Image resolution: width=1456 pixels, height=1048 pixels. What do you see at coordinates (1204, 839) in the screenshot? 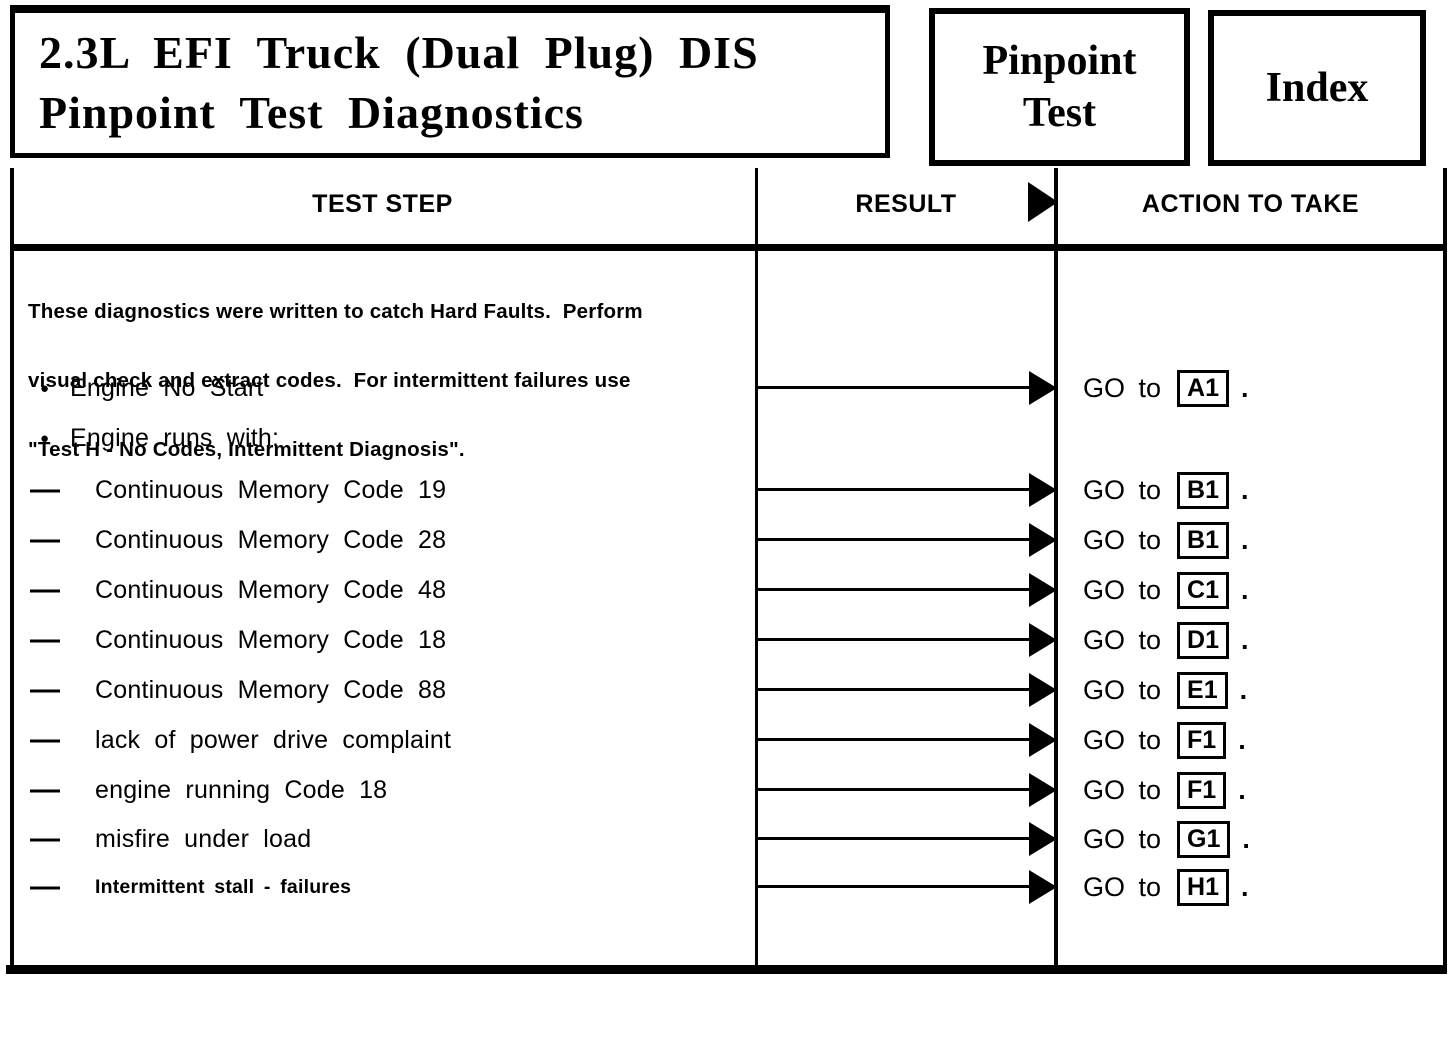
I see `goto-code-G1: G1` at bounding box center [1204, 839].